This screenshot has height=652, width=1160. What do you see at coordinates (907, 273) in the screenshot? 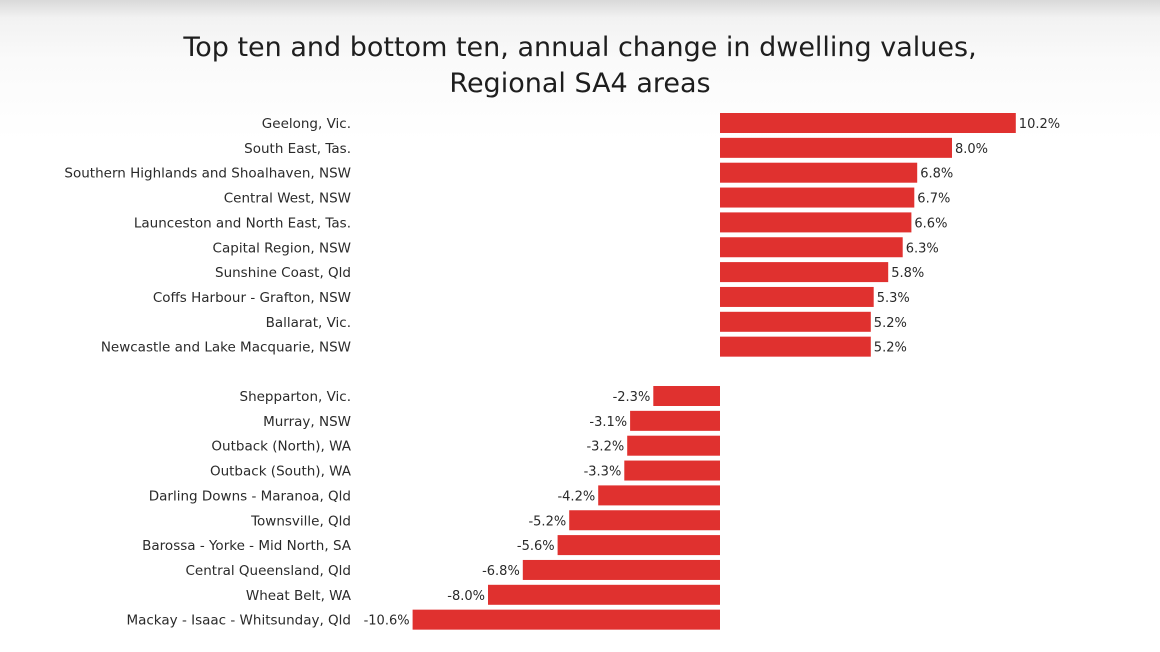
I see `data-label: 5.8%` at bounding box center [907, 273].